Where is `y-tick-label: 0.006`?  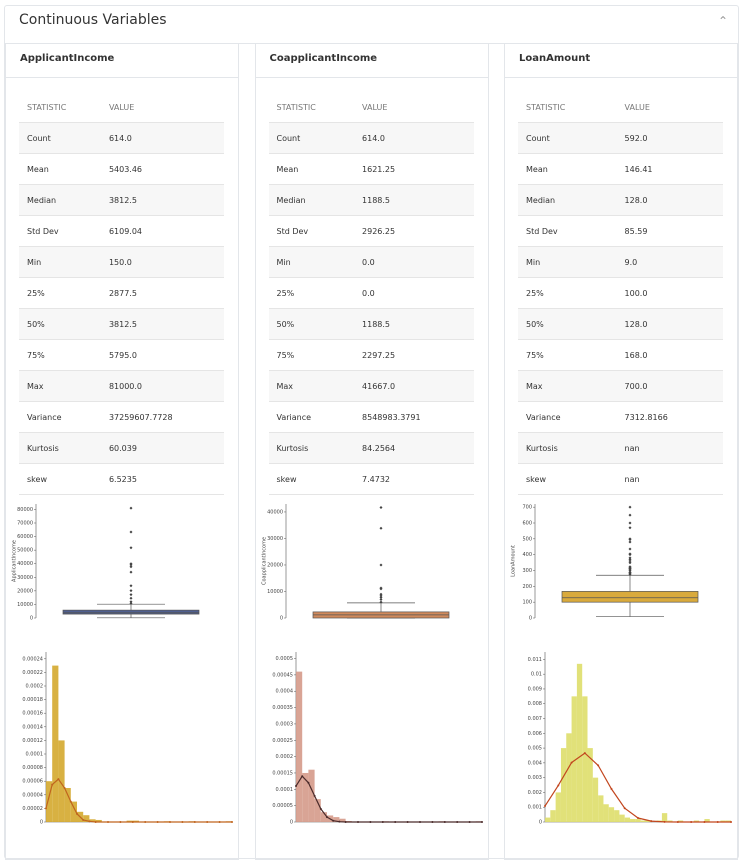 y-tick-label: 0.006 is located at coordinates (535, 734).